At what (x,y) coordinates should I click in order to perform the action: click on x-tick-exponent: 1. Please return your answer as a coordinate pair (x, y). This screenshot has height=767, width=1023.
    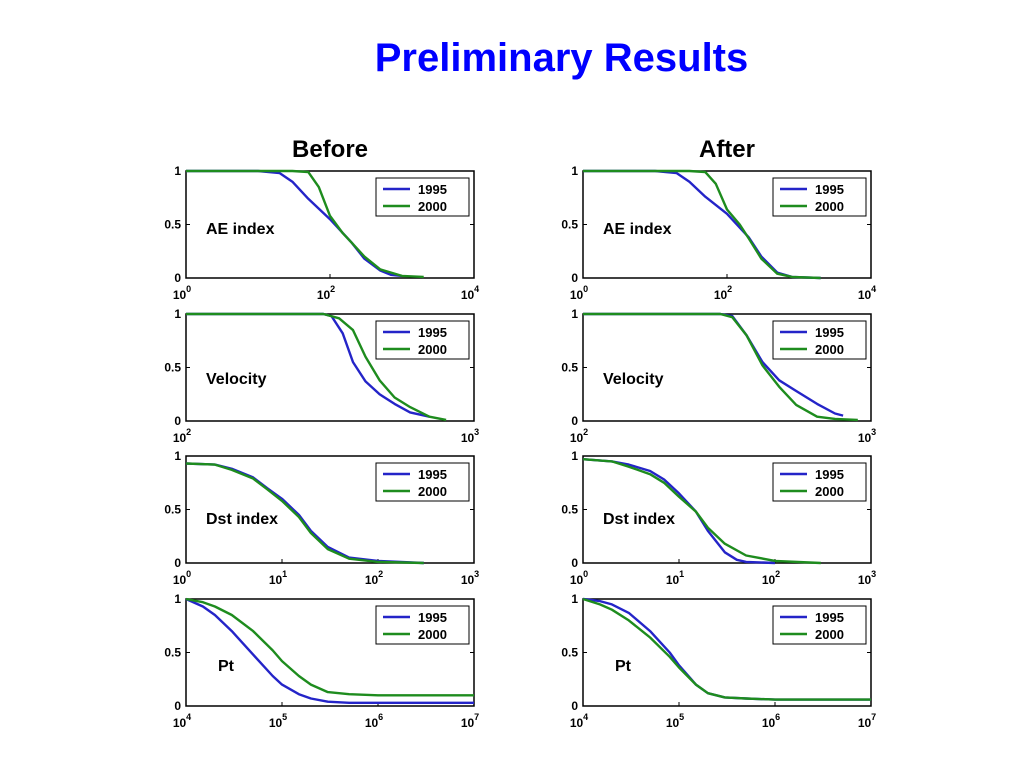
    Looking at the image, I should click on (284, 574).